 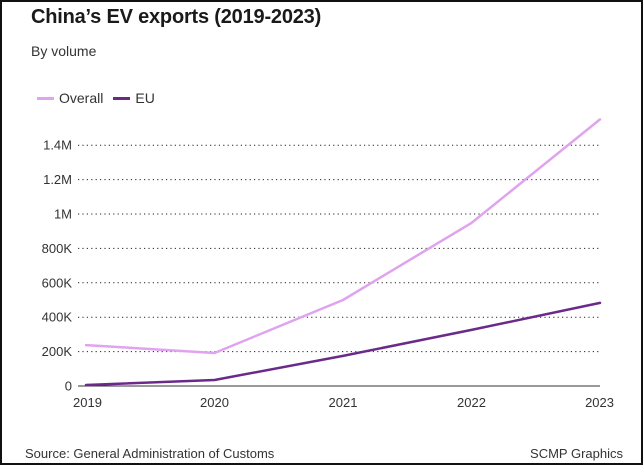 What do you see at coordinates (576, 453) in the screenshot?
I see `credit-note: SCMP Graphics` at bounding box center [576, 453].